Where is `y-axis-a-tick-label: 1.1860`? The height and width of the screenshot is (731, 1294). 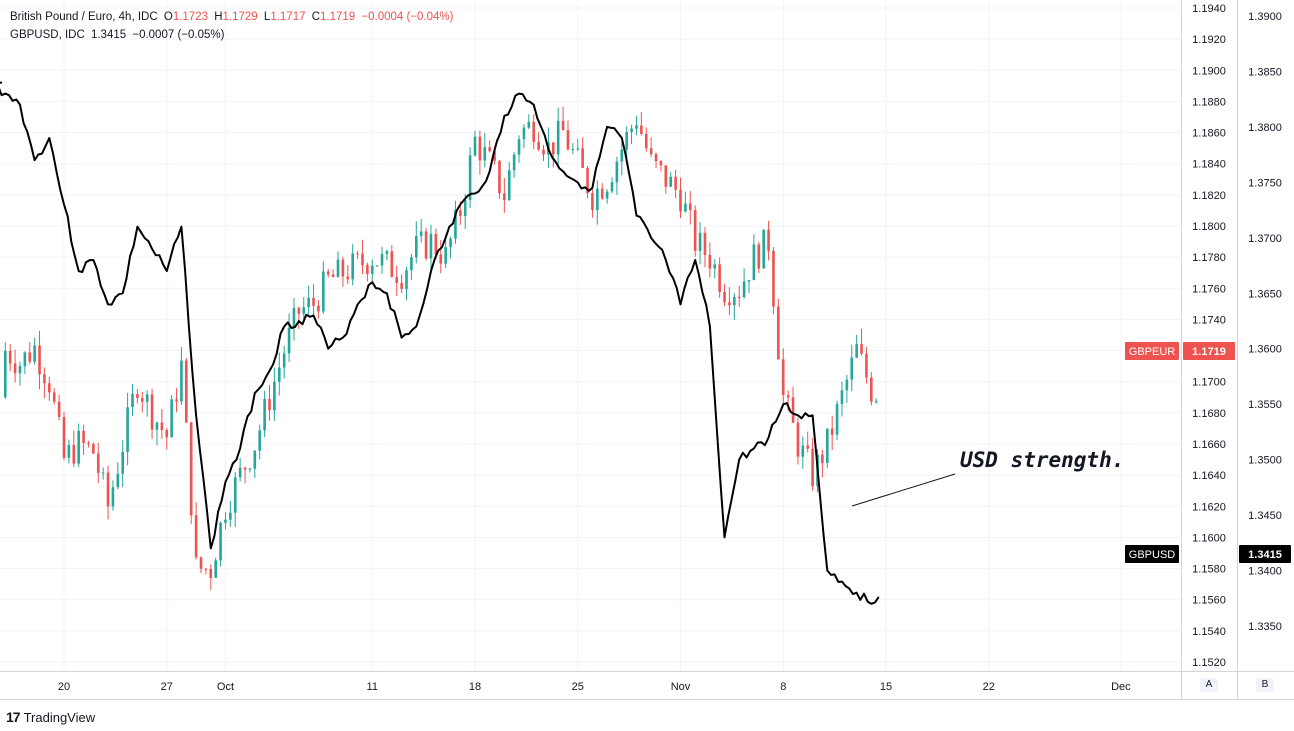 y-axis-a-tick-label: 1.1860 is located at coordinates (1209, 134).